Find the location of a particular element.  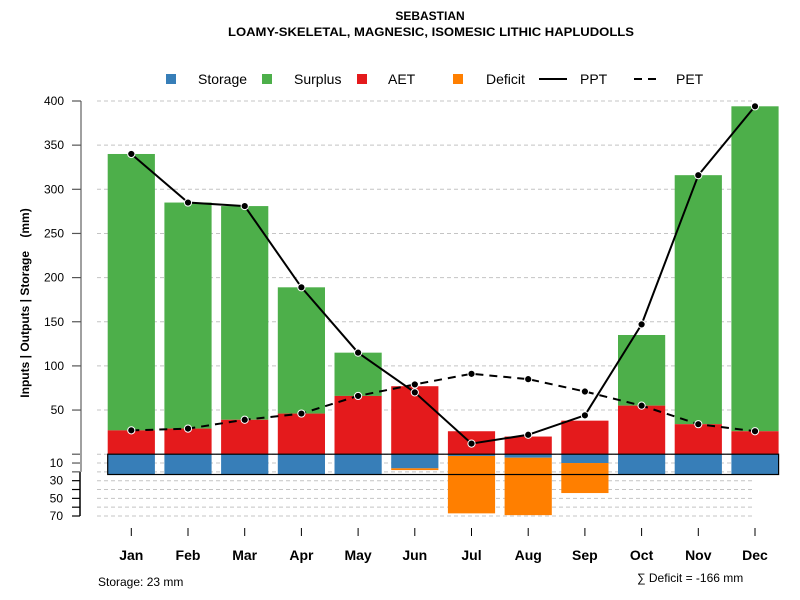

x-tick-label: Feb is located at coordinates (188, 555).